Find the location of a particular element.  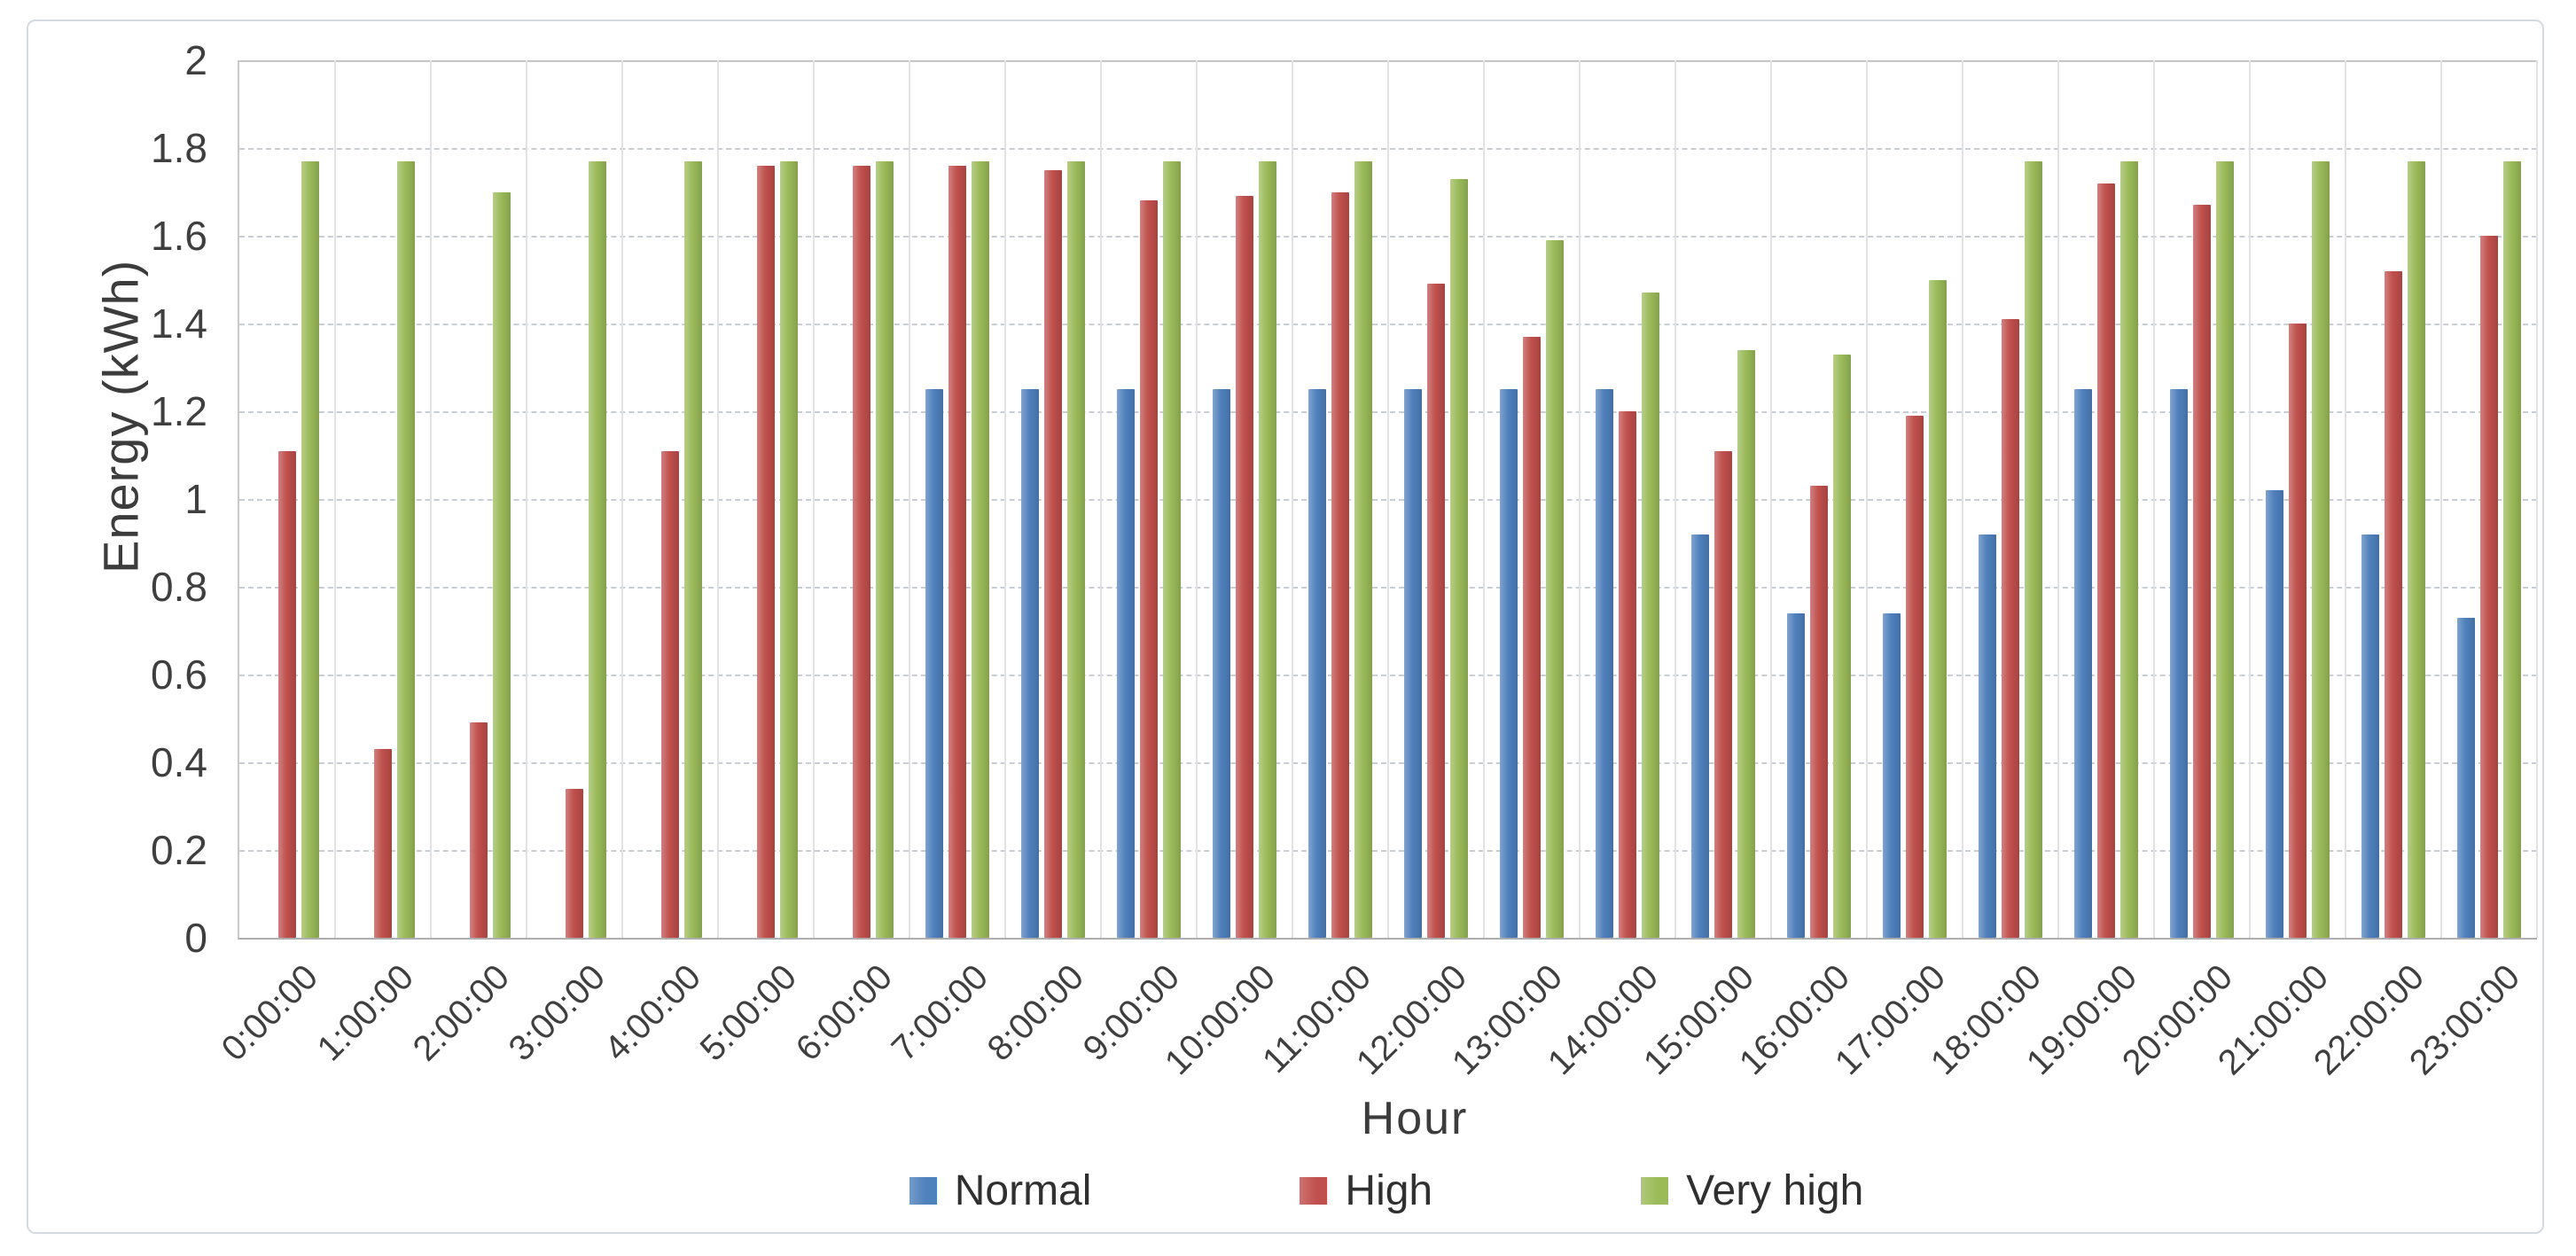

bar-very-high-0:00:00 is located at coordinates (310, 549).